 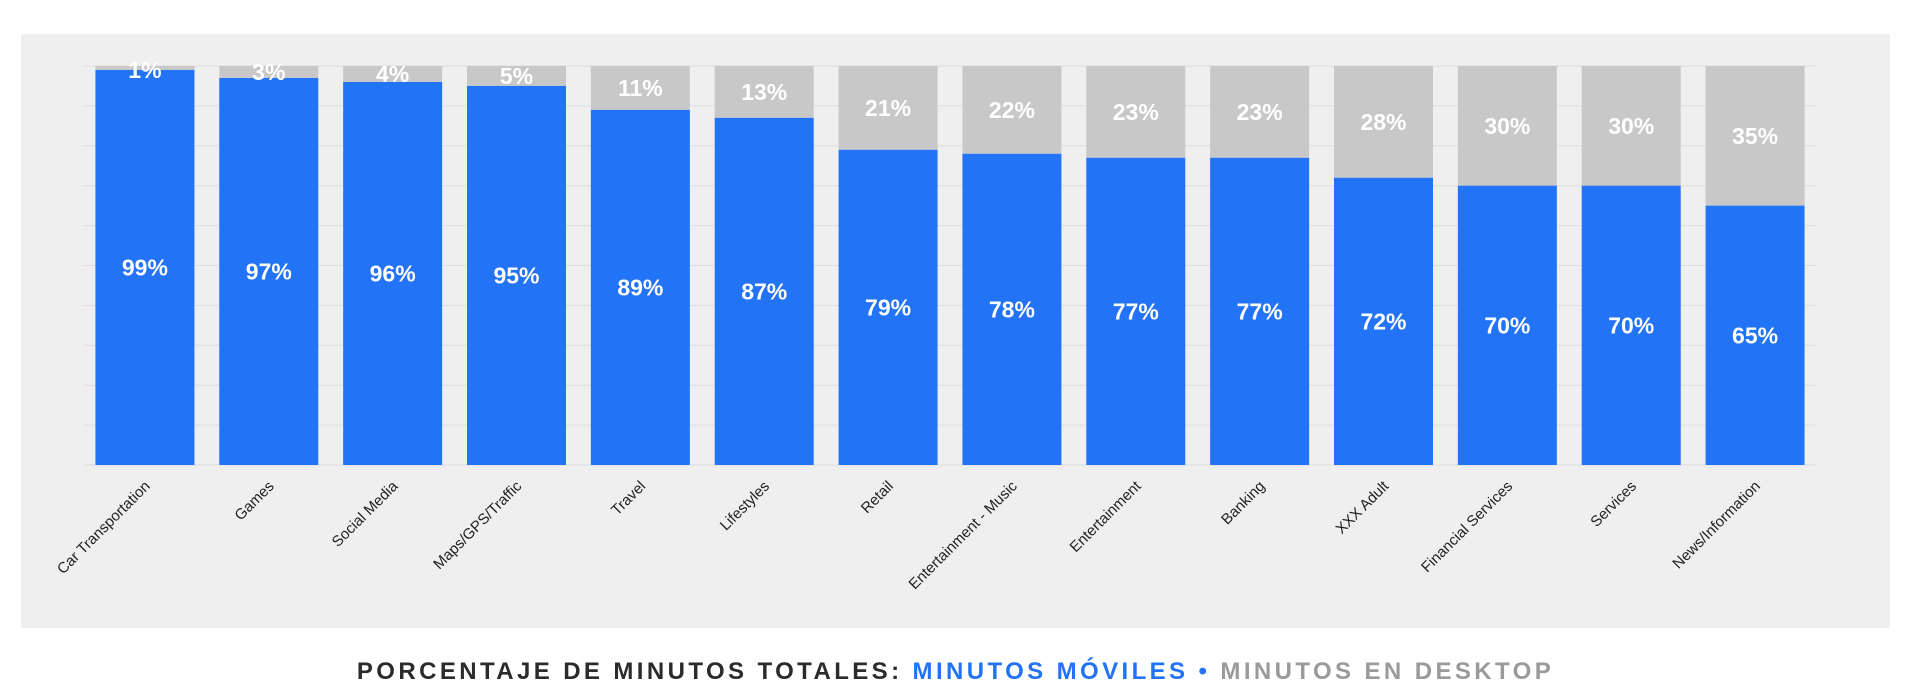 What do you see at coordinates (1613, 504) in the screenshot?
I see `category-label: Services` at bounding box center [1613, 504].